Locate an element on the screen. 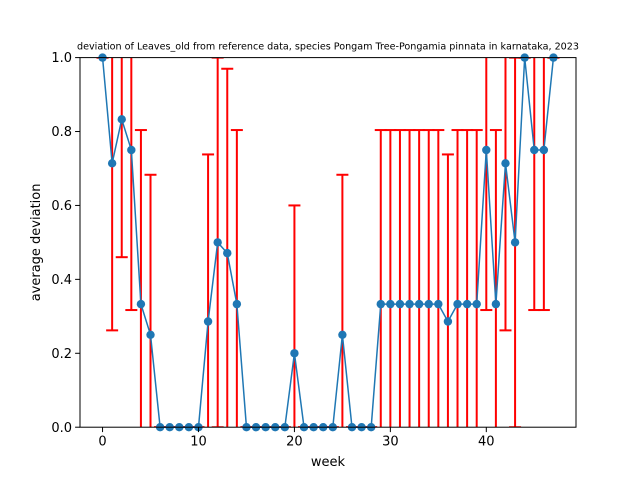 Image resolution: width=640 pixels, height=480 pixels. y-tick-label: 0.0 is located at coordinates (61, 428).